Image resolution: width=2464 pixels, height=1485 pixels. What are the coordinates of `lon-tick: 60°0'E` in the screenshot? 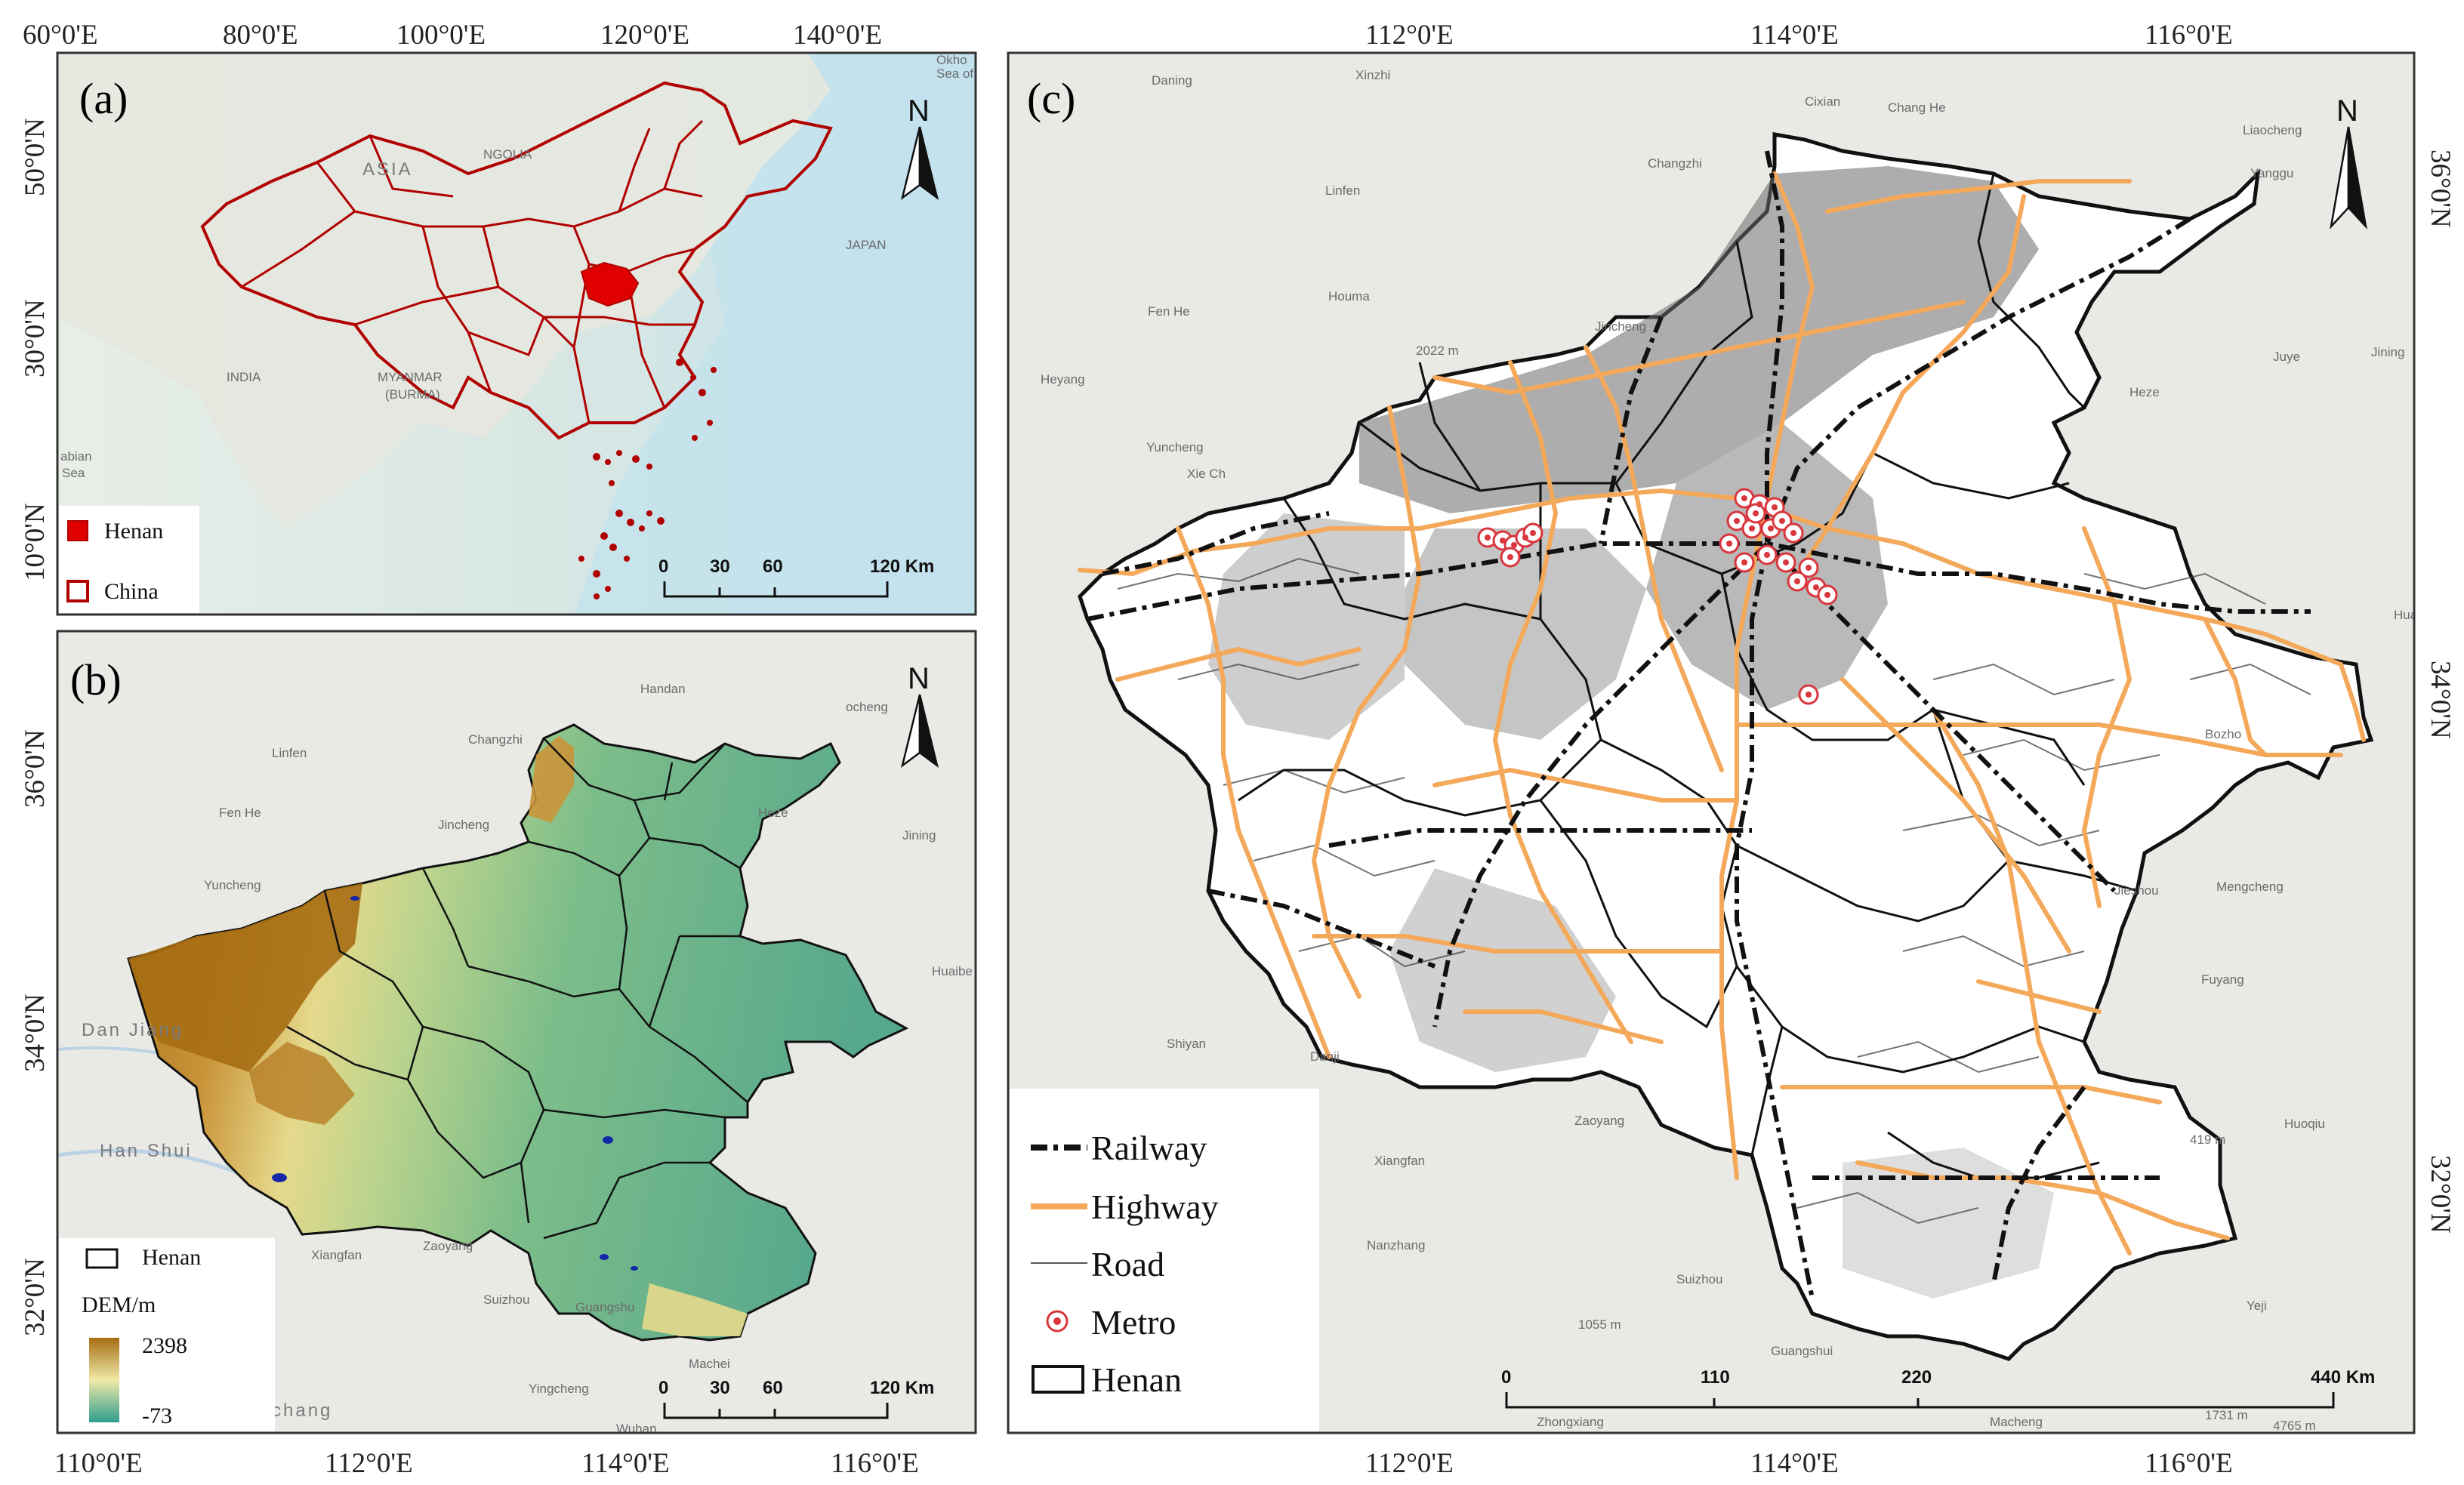 It's located at (60, 35).